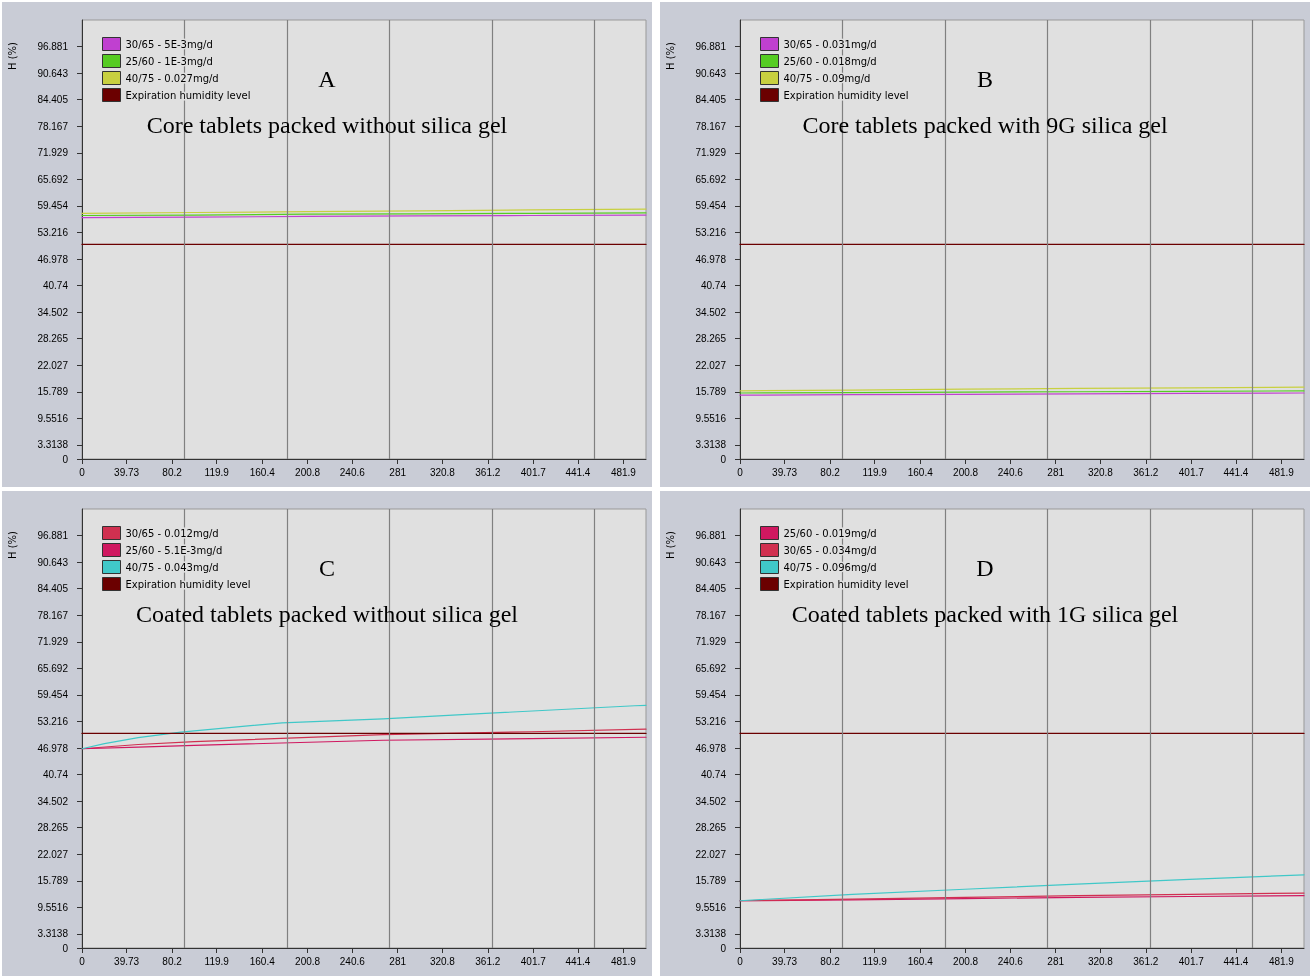 This screenshot has height=978, width=1312. Describe the element at coordinates (1191, 961) in the screenshot. I see `x-tick-label: 401.7` at that location.